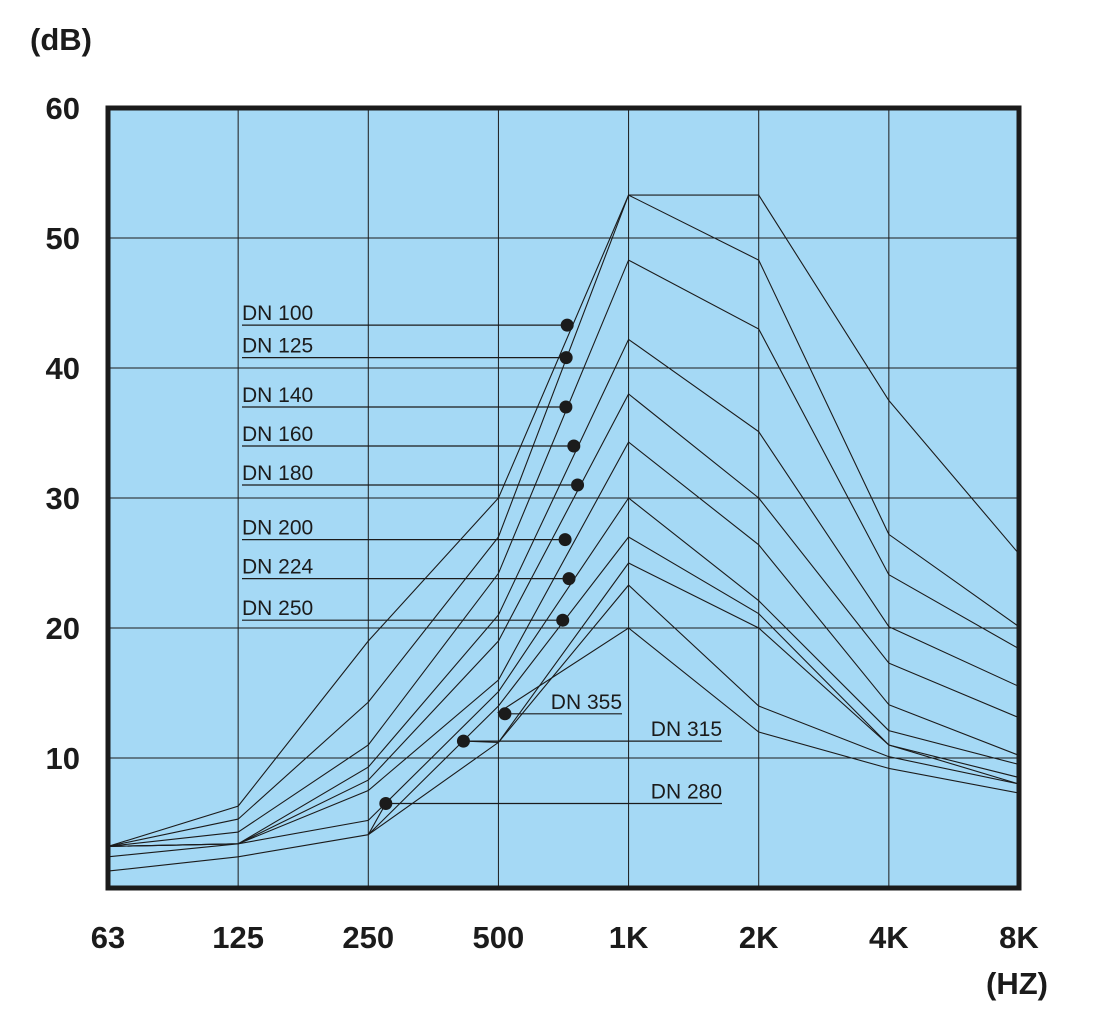  Describe the element at coordinates (759, 937) in the screenshot. I see `x-tick-label: 2K` at that location.